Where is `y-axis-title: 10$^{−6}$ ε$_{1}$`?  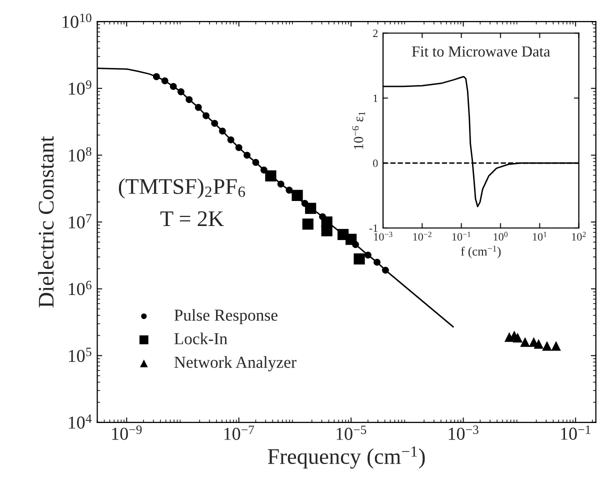 y-axis-title: 10$^{−6}$ ε$_{1}$ is located at coordinates (359, 130).